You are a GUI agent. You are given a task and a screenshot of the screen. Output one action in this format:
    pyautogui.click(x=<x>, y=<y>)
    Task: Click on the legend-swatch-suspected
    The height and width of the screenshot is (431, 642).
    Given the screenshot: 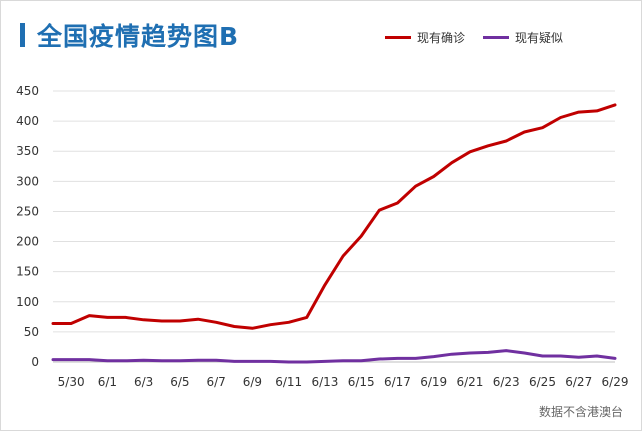 What is the action you would take?
    pyautogui.click(x=496, y=37)
    